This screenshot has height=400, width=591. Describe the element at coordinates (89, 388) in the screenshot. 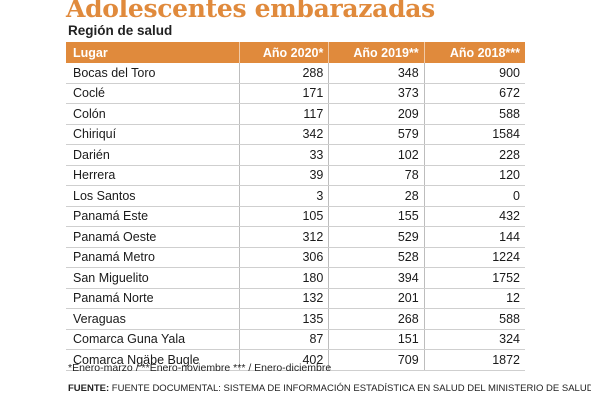

I see `source-label: FUENTE:` at that location.